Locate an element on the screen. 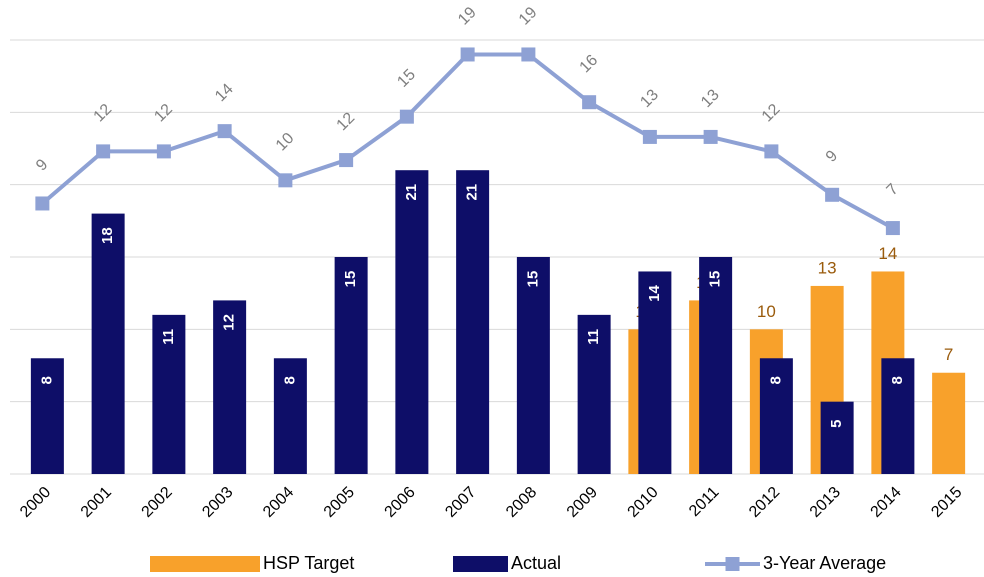 The image size is (984, 577). x-tick-label: 2015 is located at coordinates (946, 502).